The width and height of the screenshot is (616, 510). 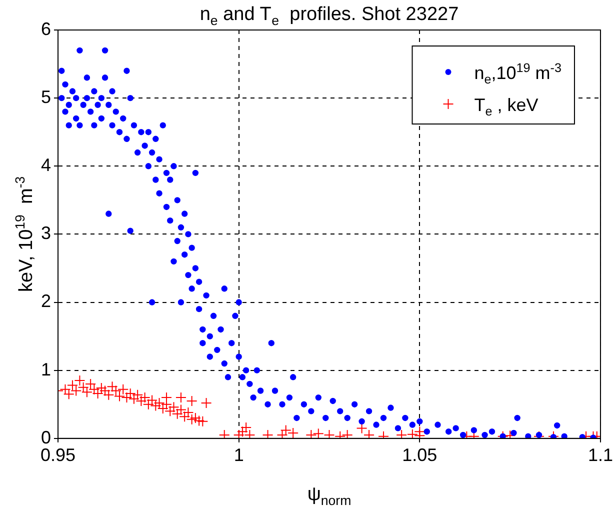 I want to click on y-tick-label: 1, so click(x=46, y=369).